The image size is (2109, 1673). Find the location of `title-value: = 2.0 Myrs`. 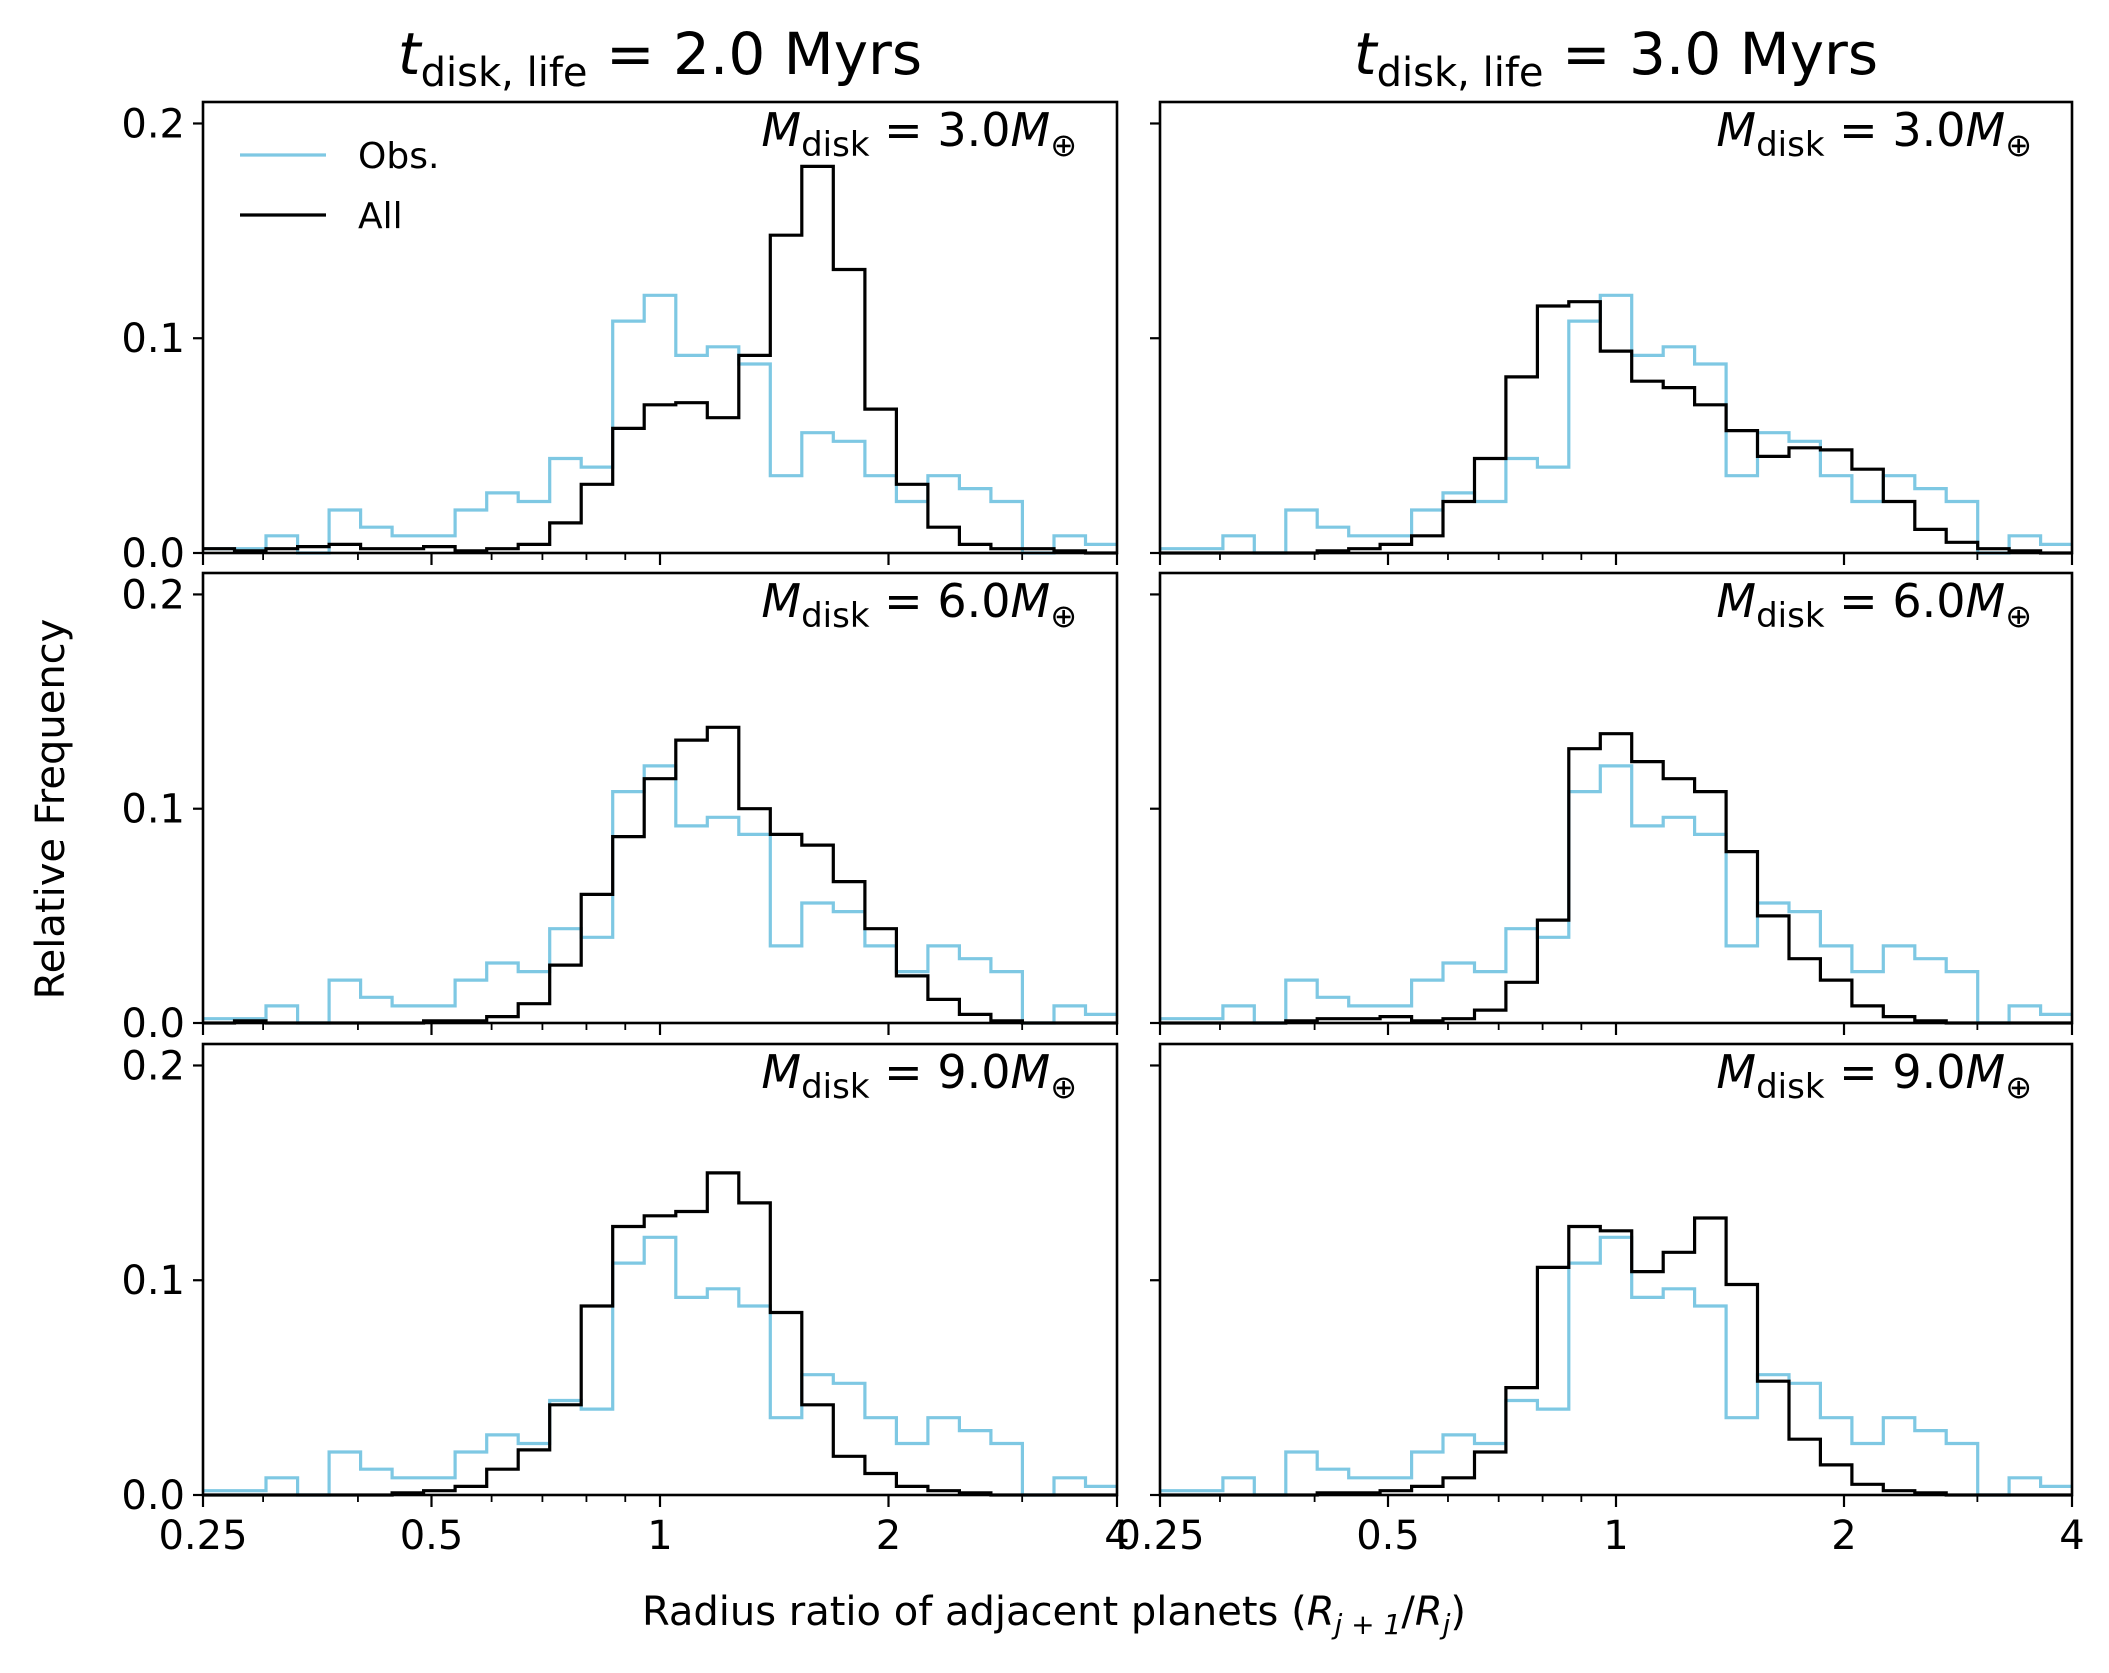

title-value: = 2.0 Myrs is located at coordinates (755, 54).